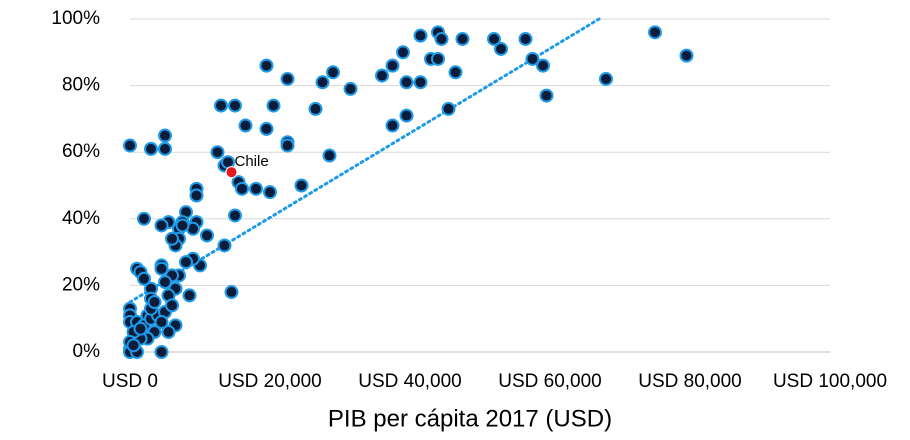  What do you see at coordinates (690, 381) in the screenshot?
I see `x-tick-label: USD 80,000` at bounding box center [690, 381].